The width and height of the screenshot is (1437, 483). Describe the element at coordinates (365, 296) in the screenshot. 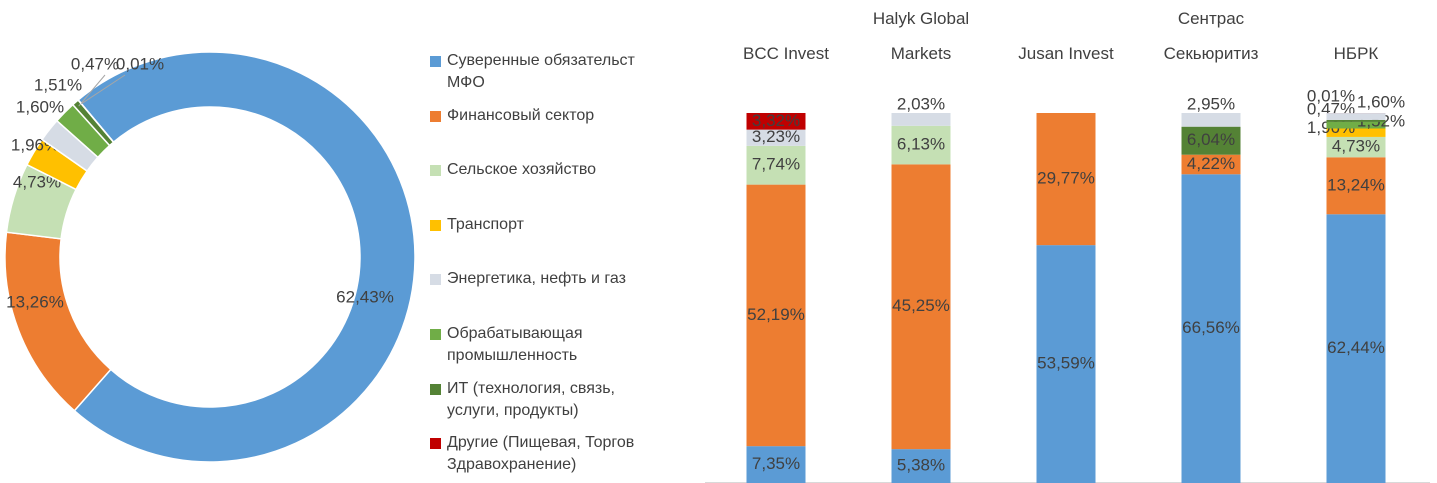

I see `data-label: 62,43%` at that location.